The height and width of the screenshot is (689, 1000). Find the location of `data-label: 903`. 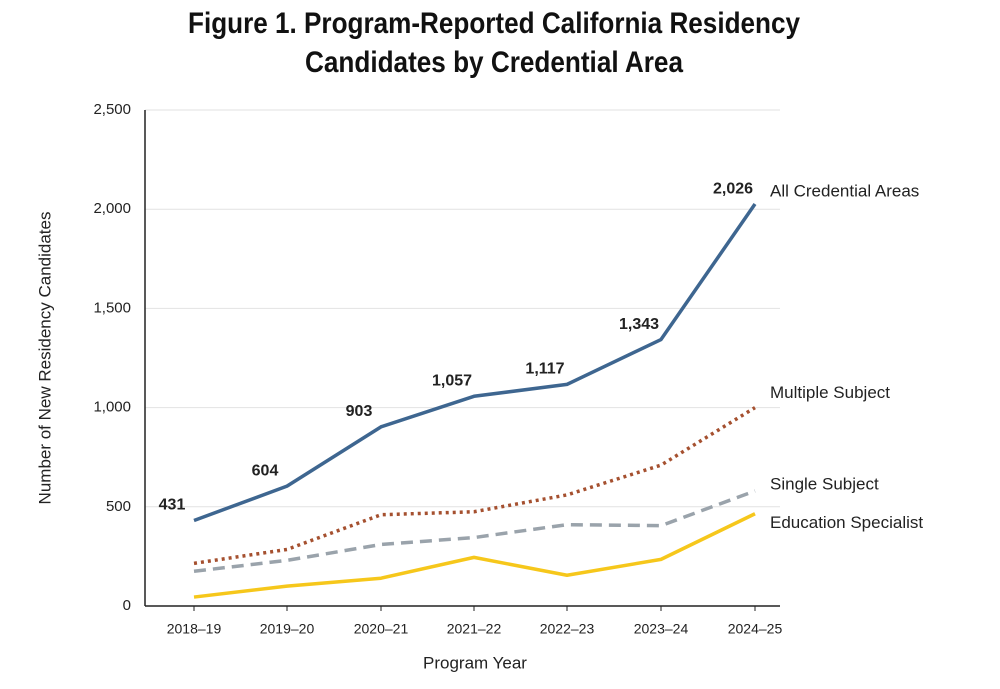

data-label: 903 is located at coordinates (359, 411).